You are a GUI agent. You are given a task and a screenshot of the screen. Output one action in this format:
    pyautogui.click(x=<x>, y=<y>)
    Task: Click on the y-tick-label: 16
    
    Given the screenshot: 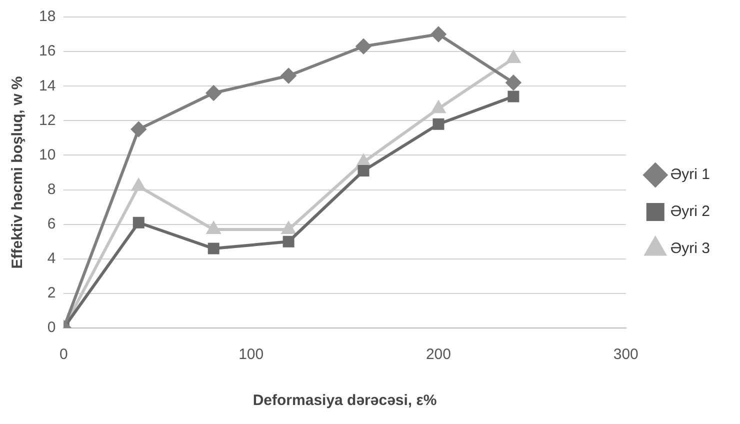 What is the action you would take?
    pyautogui.click(x=47, y=51)
    